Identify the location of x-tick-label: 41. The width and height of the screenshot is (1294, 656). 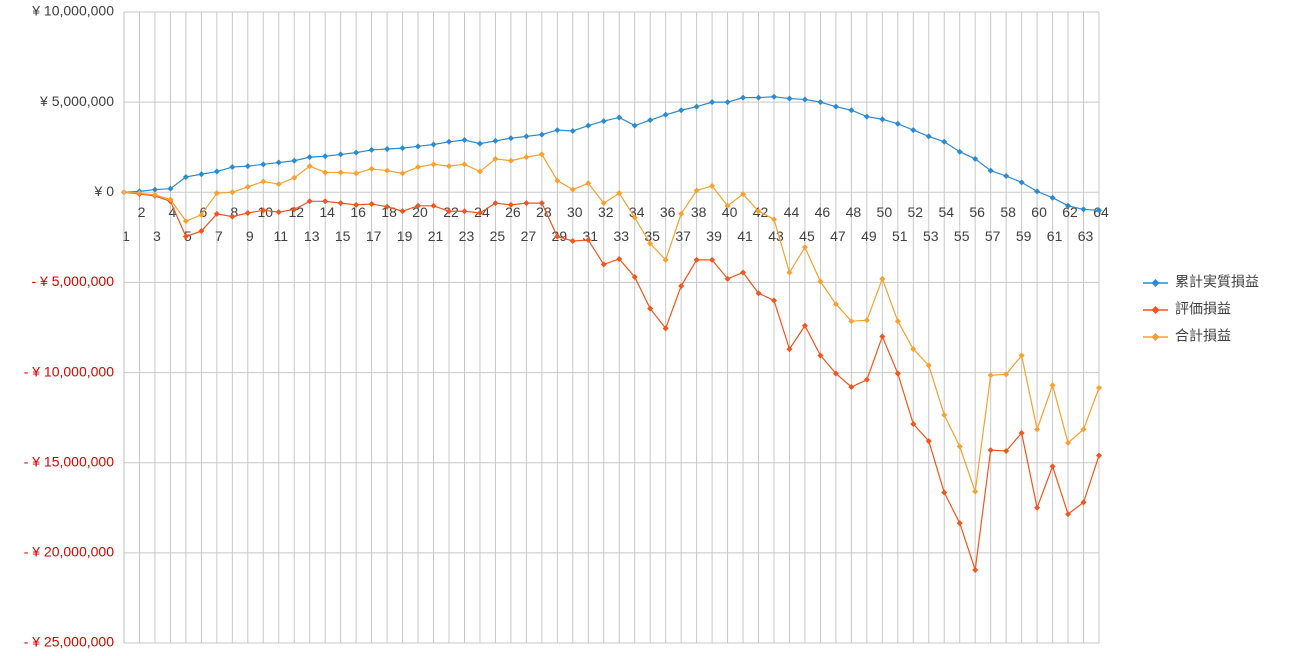
(745, 236).